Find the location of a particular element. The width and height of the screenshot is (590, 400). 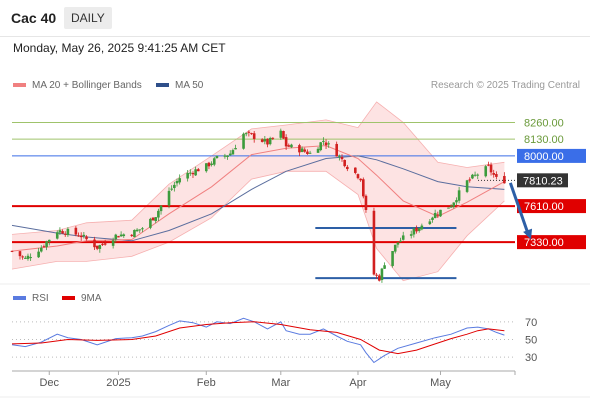

legend-rsi-ma: 9MA is located at coordinates (82, 298).